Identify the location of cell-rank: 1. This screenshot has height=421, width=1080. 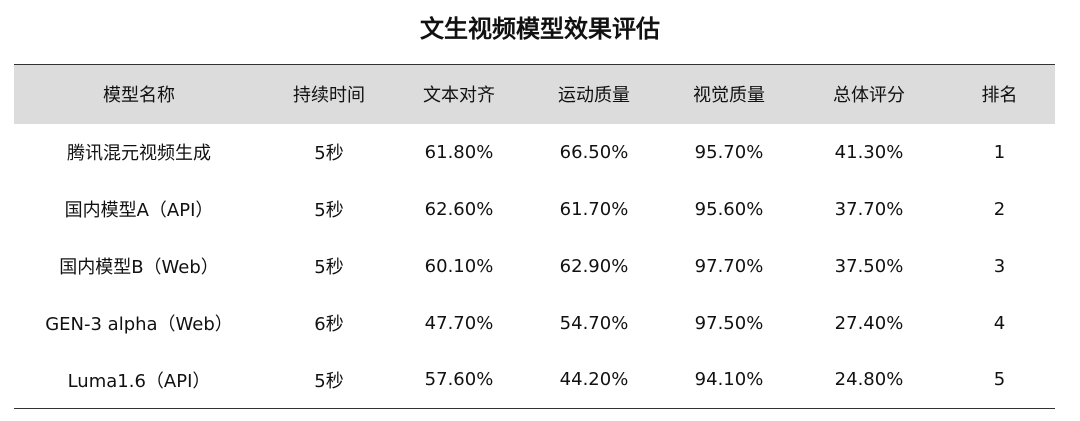
(999, 152).